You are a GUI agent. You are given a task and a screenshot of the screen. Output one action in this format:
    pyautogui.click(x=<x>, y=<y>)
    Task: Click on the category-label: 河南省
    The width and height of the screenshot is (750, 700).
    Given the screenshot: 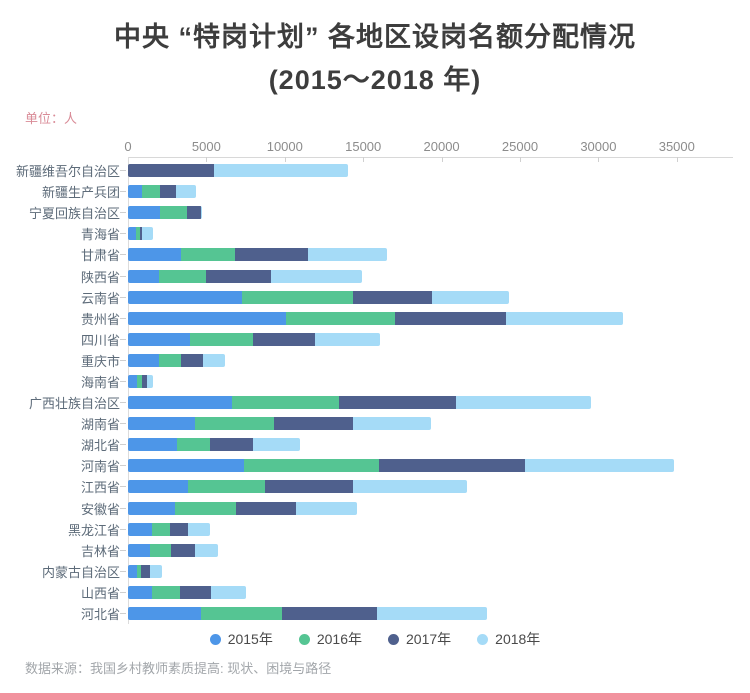 What is the action you would take?
    pyautogui.click(x=100, y=467)
    